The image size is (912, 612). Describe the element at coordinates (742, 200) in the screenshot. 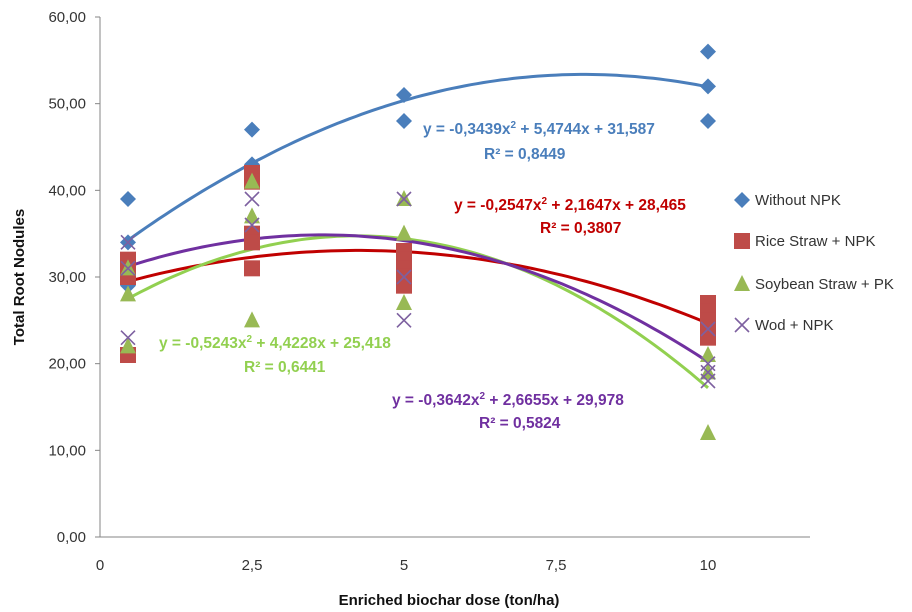

I see `legend-marker-diamond` at that location.